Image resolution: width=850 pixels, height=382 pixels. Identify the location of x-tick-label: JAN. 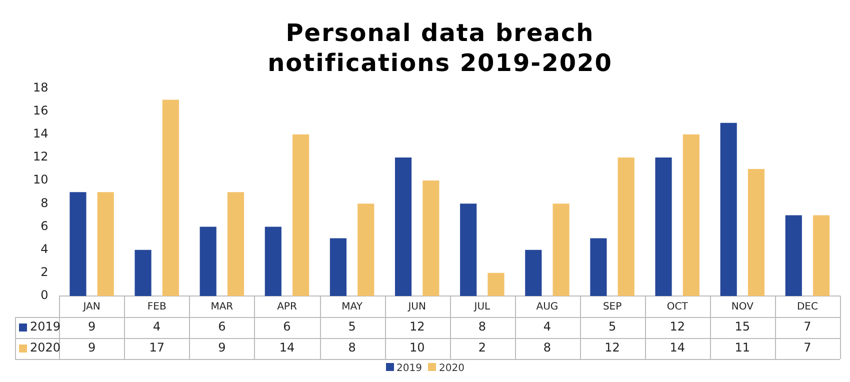
(91, 307).